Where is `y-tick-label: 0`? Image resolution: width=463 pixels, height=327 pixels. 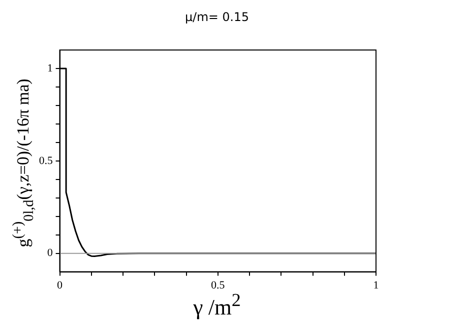
y-tick-label: 0 is located at coordinates (50, 253).